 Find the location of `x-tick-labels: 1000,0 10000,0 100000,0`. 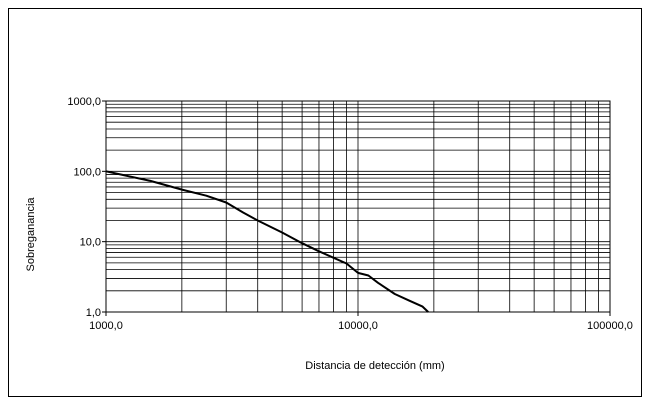

x-tick-labels: 1000,0 10000,0 100000,0 is located at coordinates (361, 322).